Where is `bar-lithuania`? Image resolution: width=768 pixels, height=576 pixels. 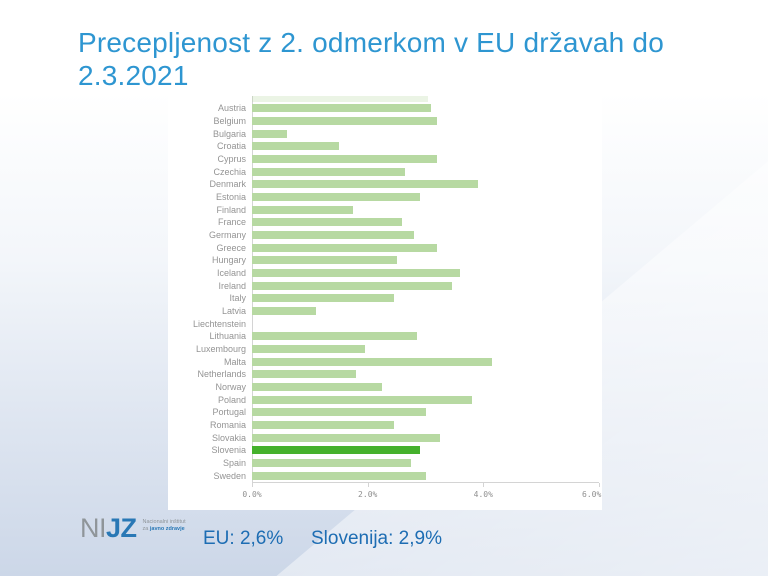
bar-lithuania is located at coordinates (334, 336).